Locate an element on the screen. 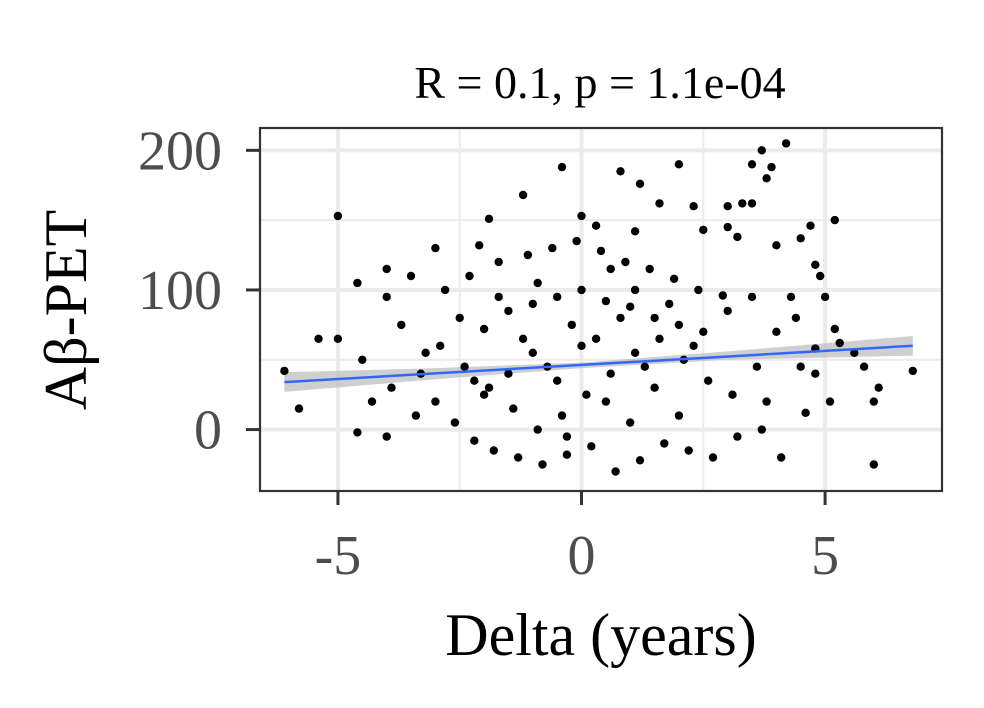  x-tick-label: 5 is located at coordinates (825, 556).